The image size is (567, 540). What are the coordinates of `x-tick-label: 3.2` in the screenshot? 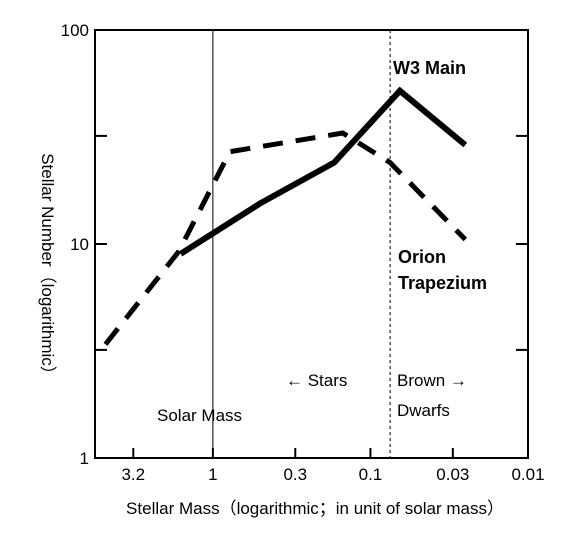 It's located at (133, 474).